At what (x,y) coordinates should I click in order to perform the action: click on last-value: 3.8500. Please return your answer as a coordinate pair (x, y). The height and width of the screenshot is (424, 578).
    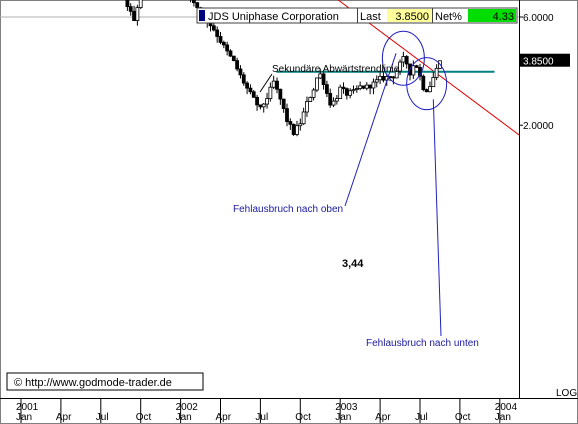
    Looking at the image, I should click on (412, 17).